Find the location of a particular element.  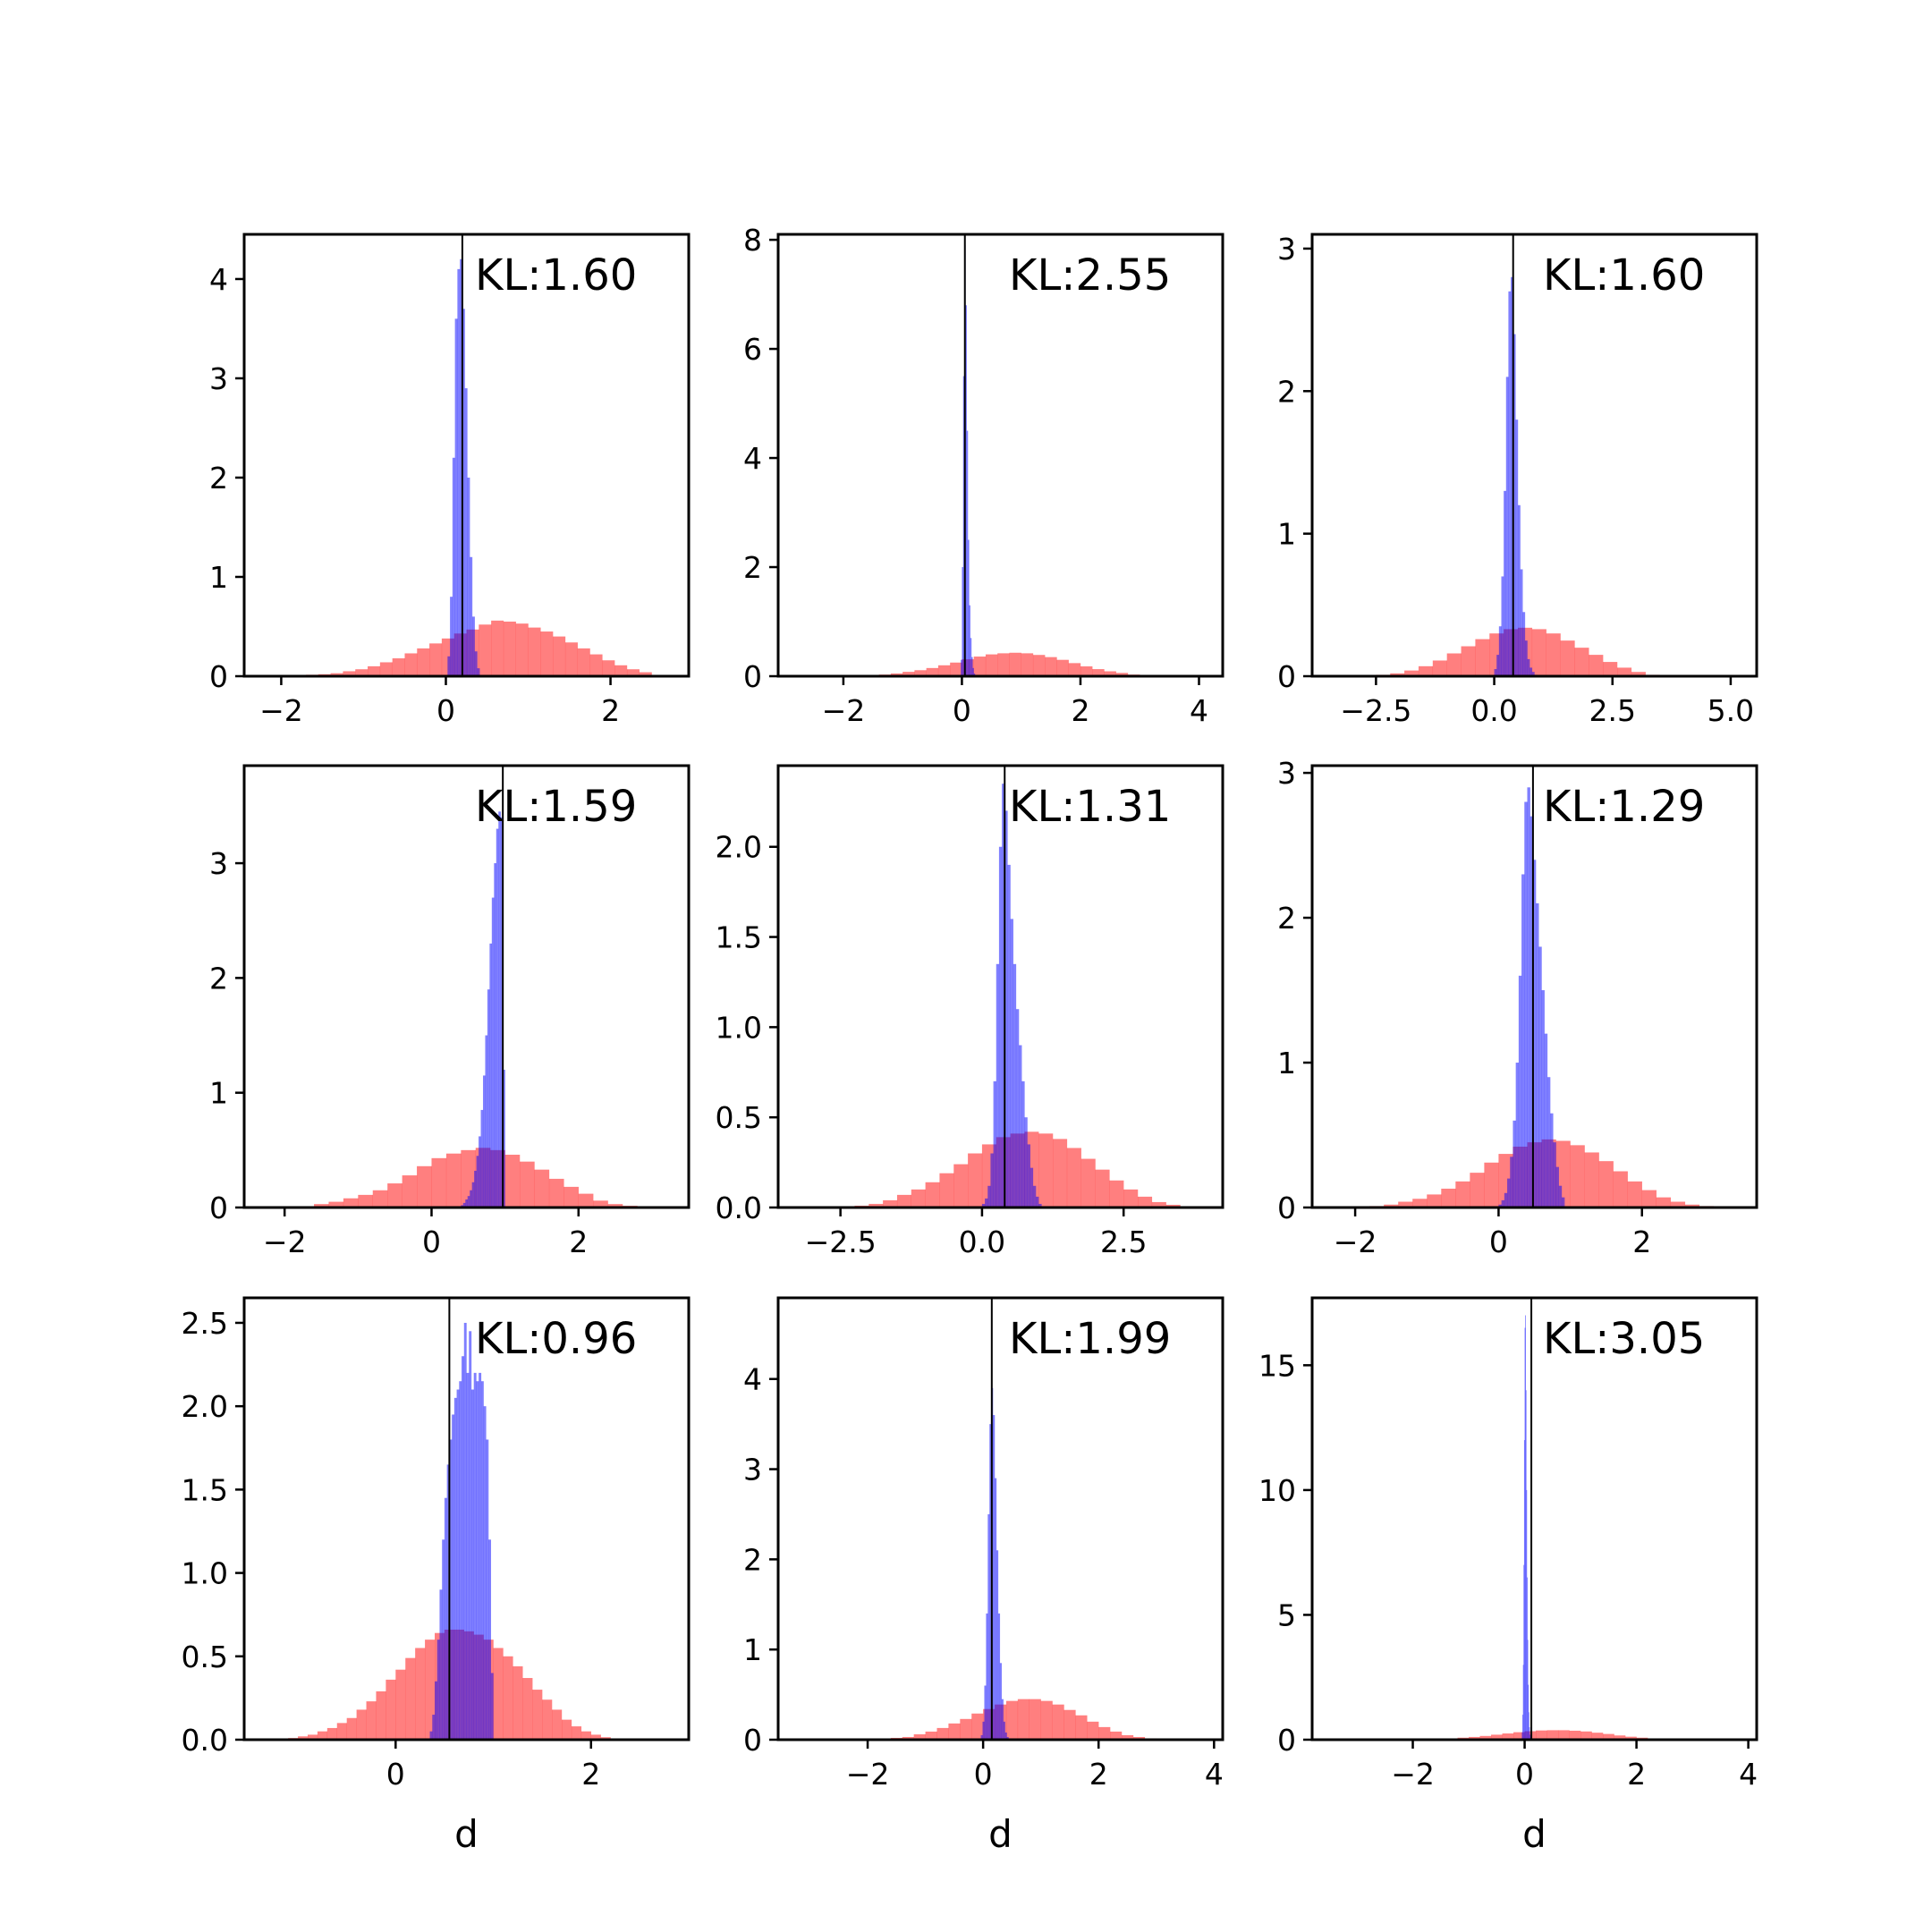

y-tick-label: 1 is located at coordinates (752, 1649).